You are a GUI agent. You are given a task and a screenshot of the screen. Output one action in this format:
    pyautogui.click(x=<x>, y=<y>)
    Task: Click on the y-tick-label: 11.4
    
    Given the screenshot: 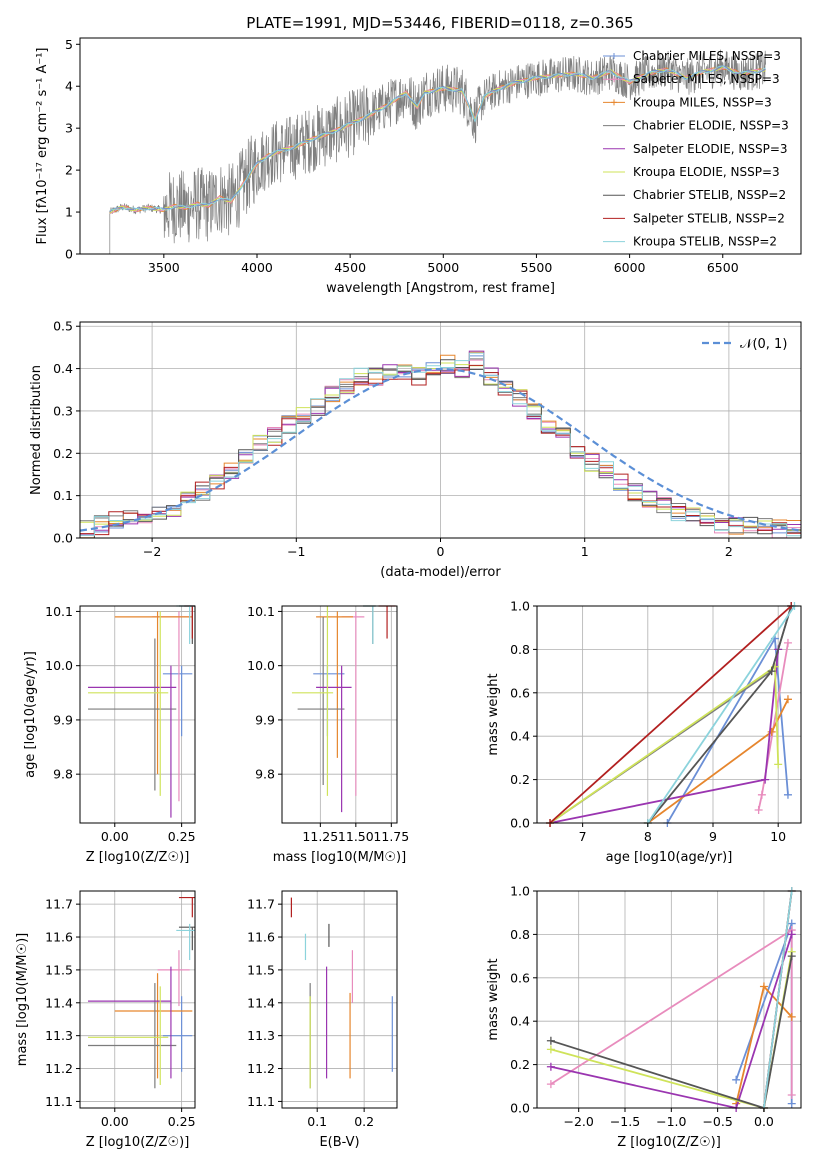 What is the action you would take?
    pyautogui.click(x=261, y=1002)
    